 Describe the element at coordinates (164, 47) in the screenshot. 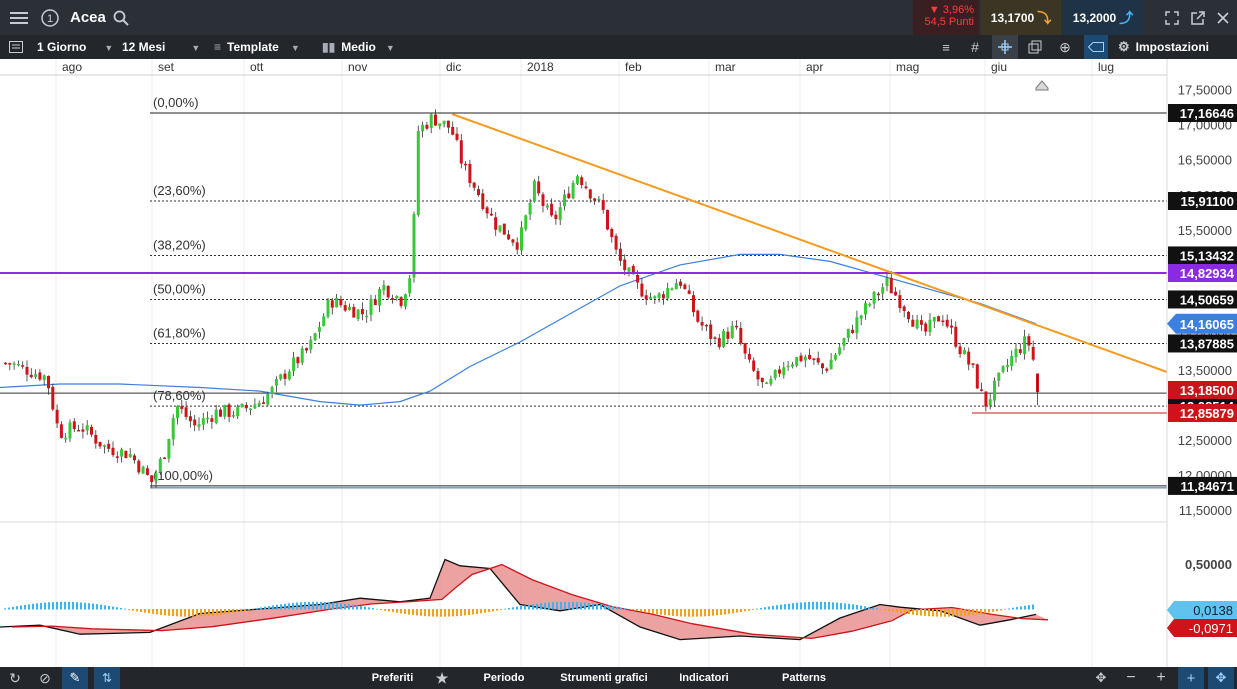

I see `range-select: 12 Mesi ▼` at that location.